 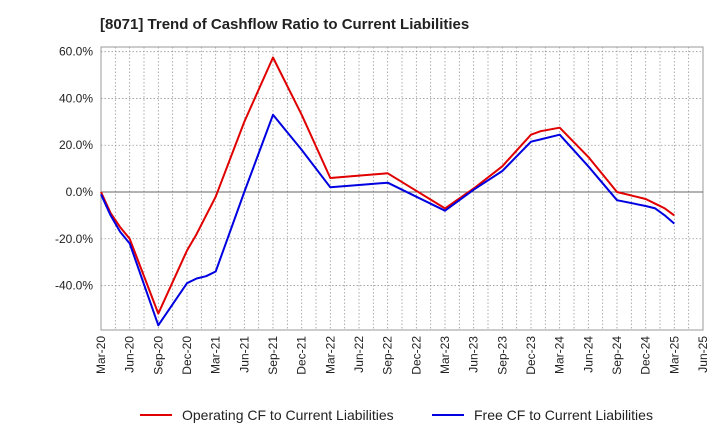 I want to click on x-tick-label: Jun-20, so click(x=130, y=354).